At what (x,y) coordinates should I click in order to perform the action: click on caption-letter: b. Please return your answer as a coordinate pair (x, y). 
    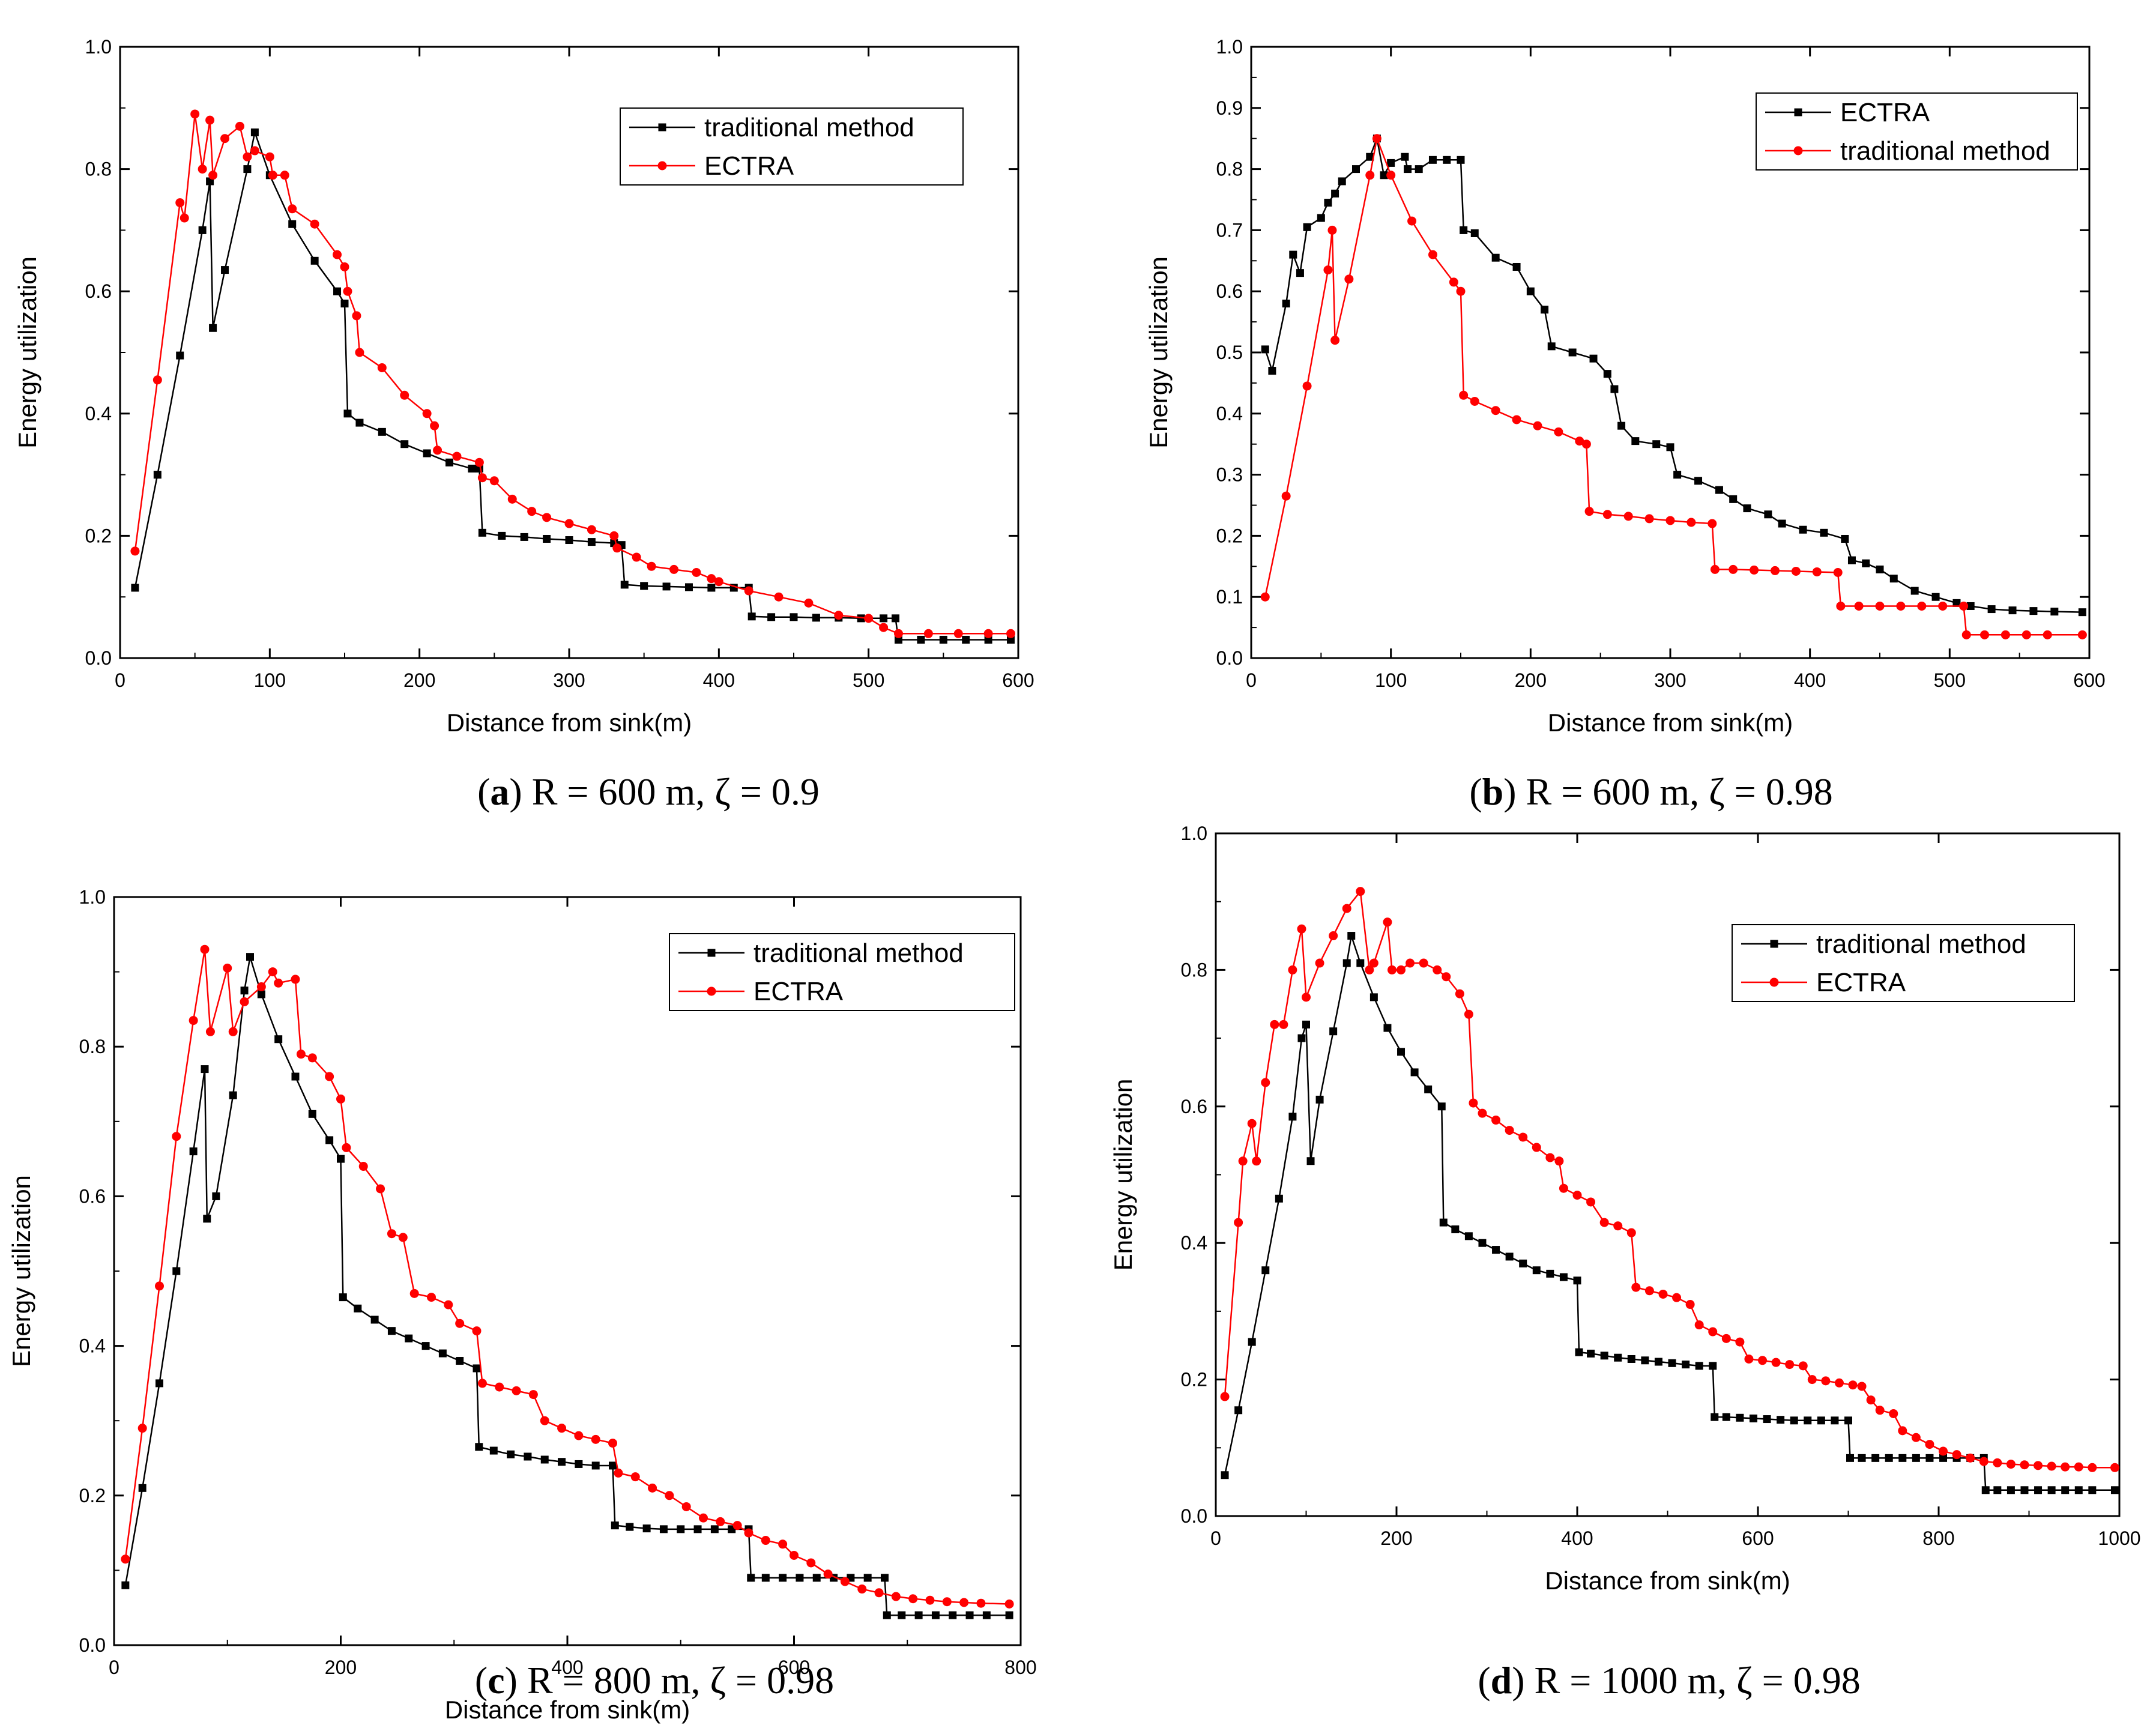
    Looking at the image, I should click on (1493, 791).